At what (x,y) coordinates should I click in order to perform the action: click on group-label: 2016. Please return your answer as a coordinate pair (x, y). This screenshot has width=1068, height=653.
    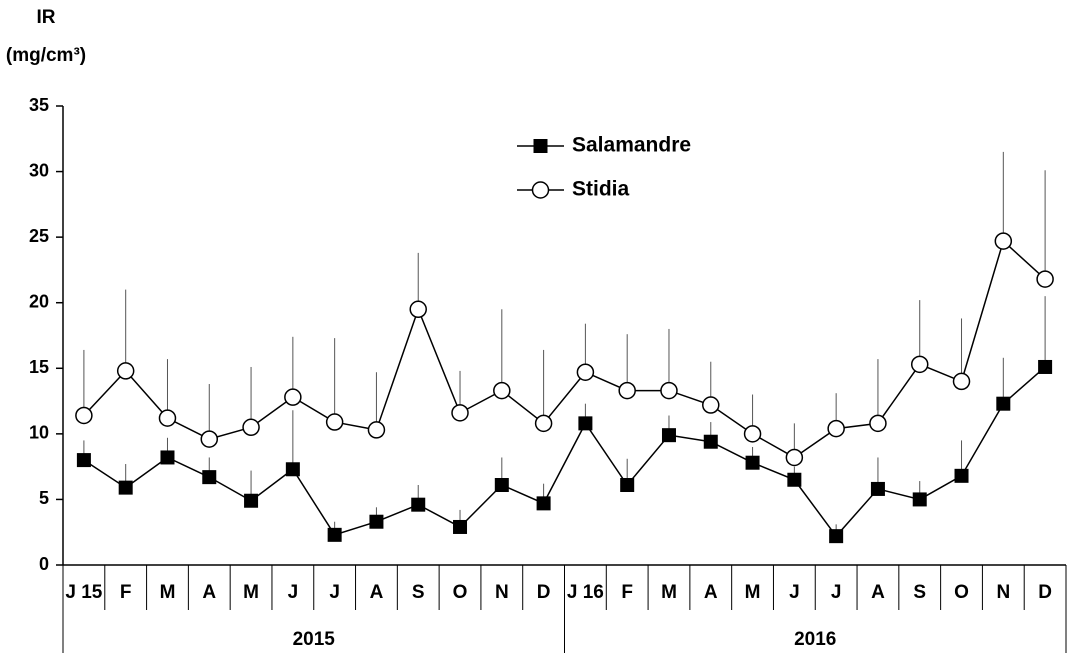
    Looking at the image, I should click on (815, 639).